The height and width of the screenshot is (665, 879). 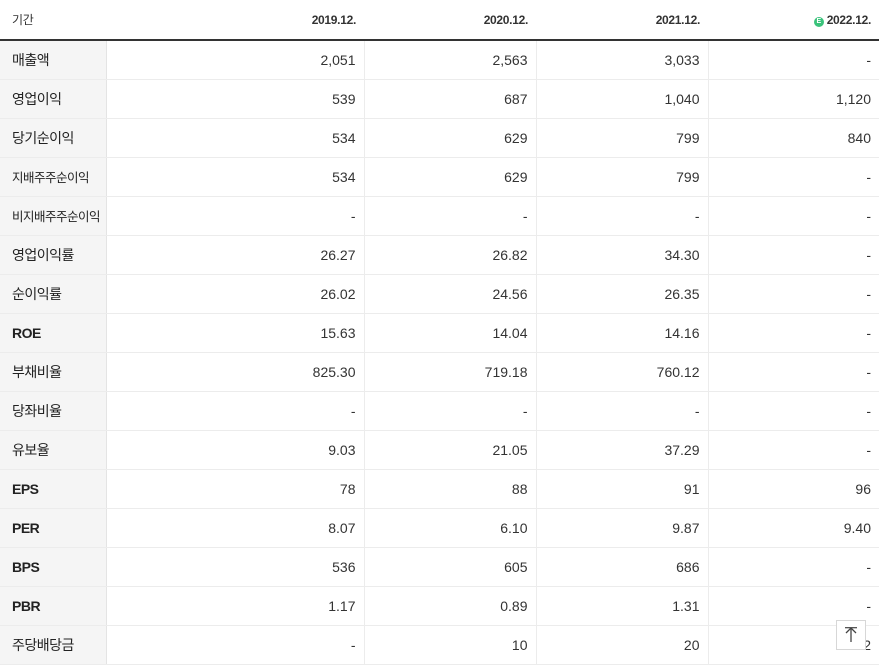 What do you see at coordinates (793, 528) in the screenshot?
I see `cell-value: 9.40` at bounding box center [793, 528].